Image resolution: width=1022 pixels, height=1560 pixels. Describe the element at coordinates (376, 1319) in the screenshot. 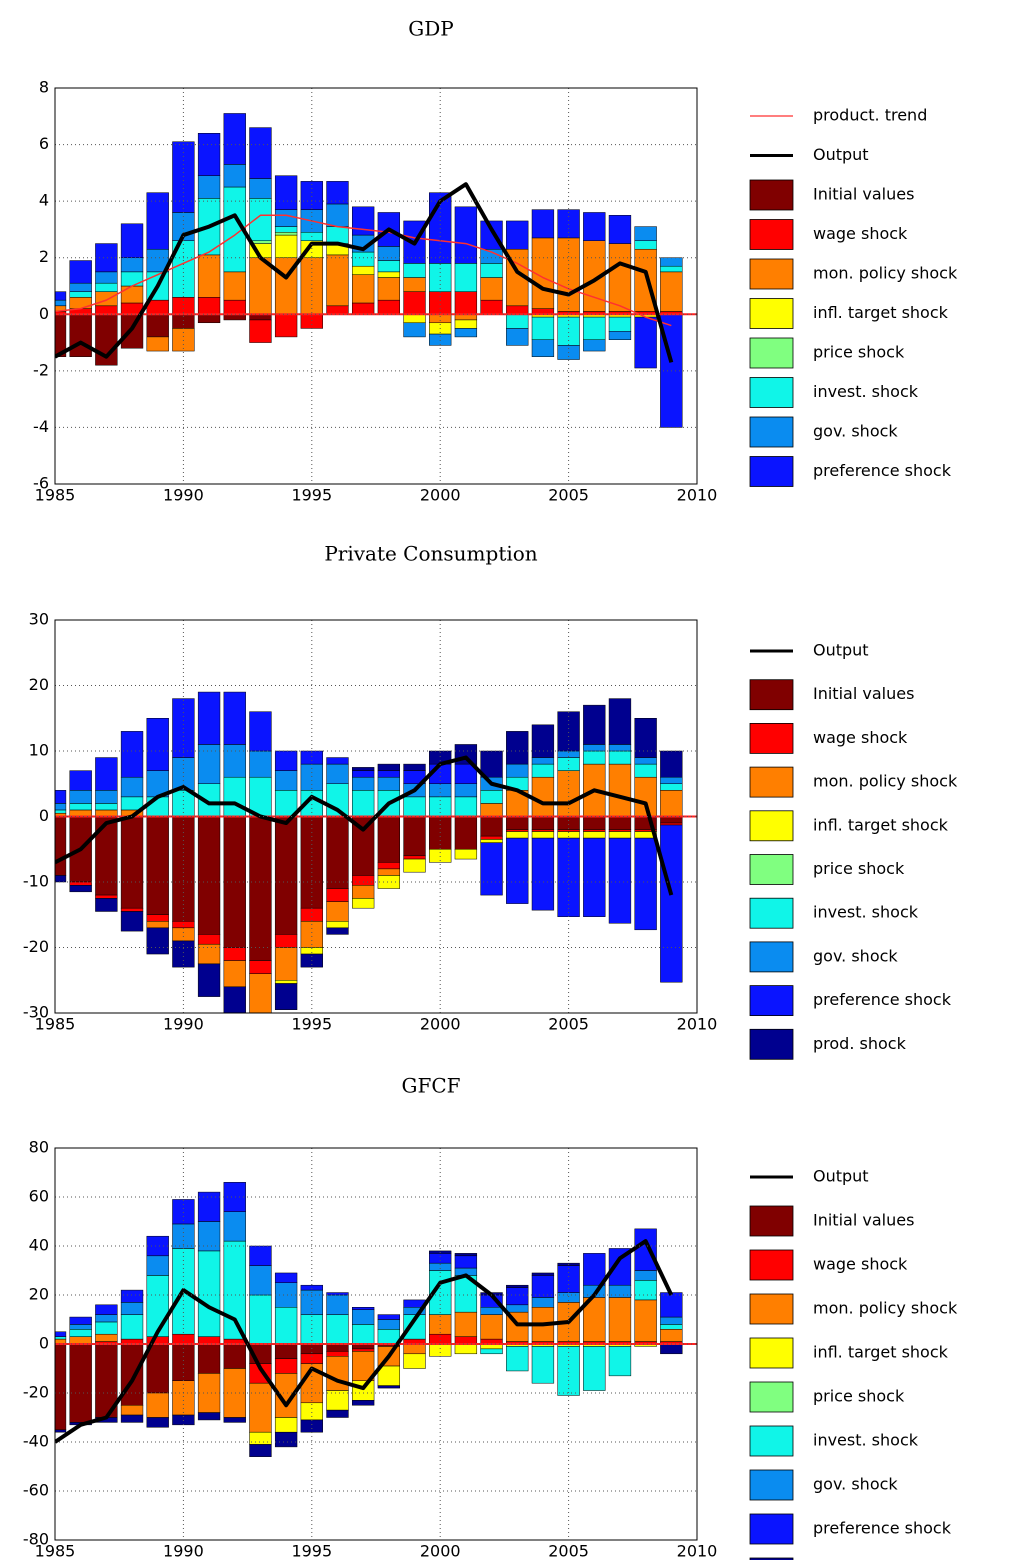

I see `plot` at that location.